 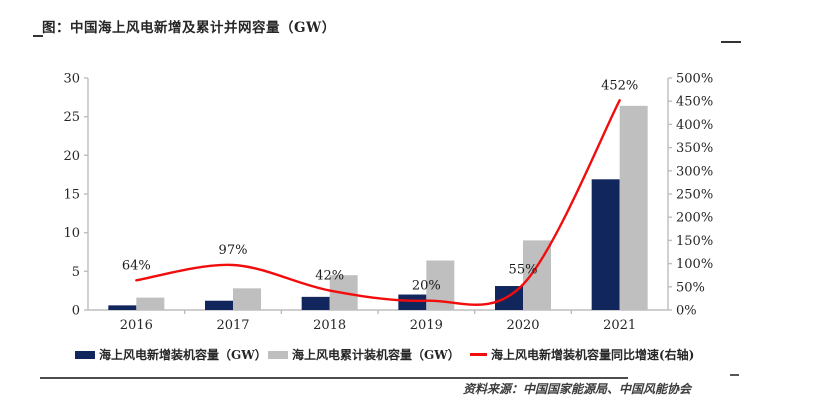 I want to click on title-underscore-mark, so click(x=38, y=36).